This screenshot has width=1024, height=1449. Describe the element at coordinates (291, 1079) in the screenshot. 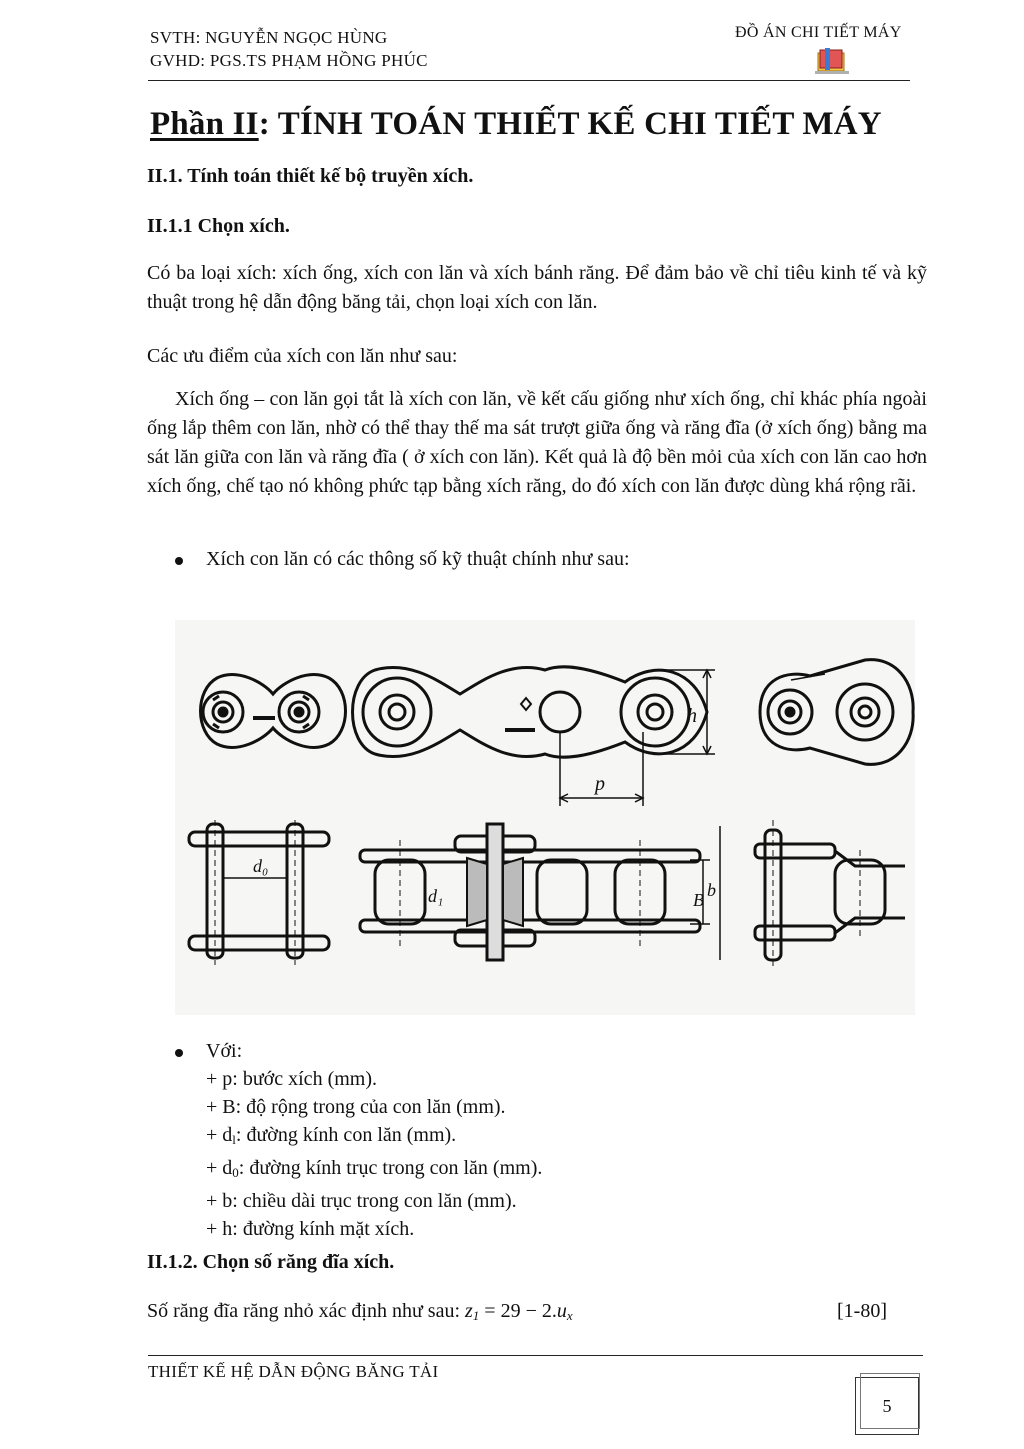

I see `param-p: + p: bước xích (mm).` at that location.